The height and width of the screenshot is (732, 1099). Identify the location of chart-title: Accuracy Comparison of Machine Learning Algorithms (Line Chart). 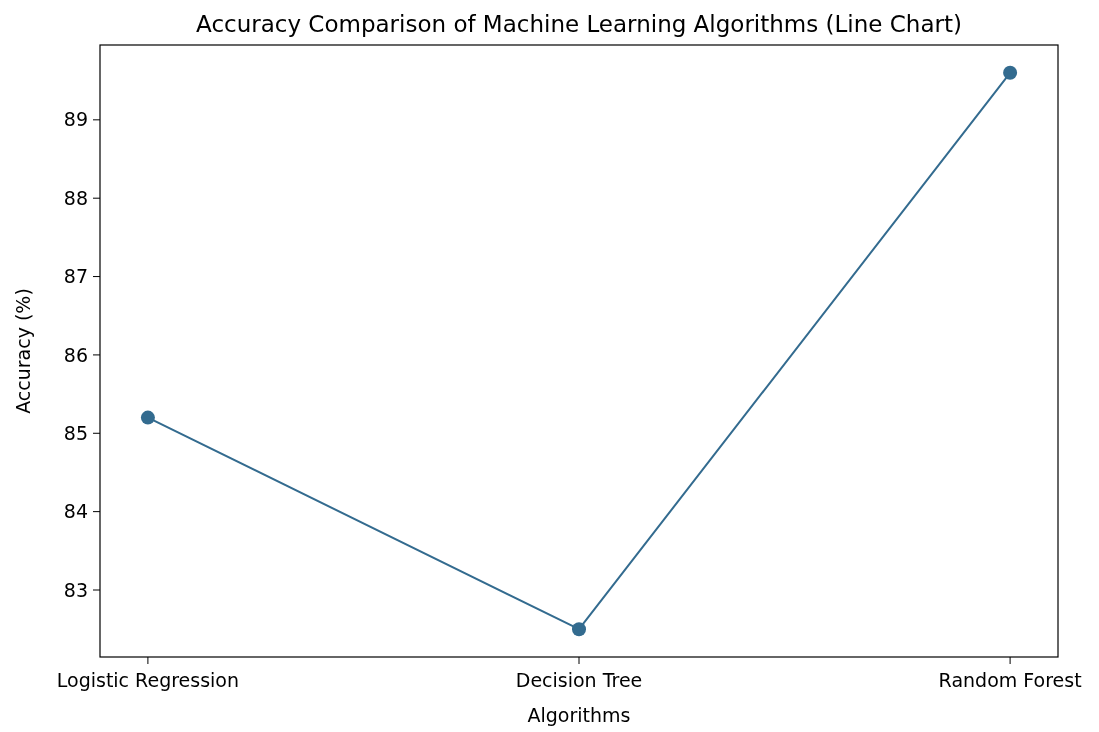
(579, 24).